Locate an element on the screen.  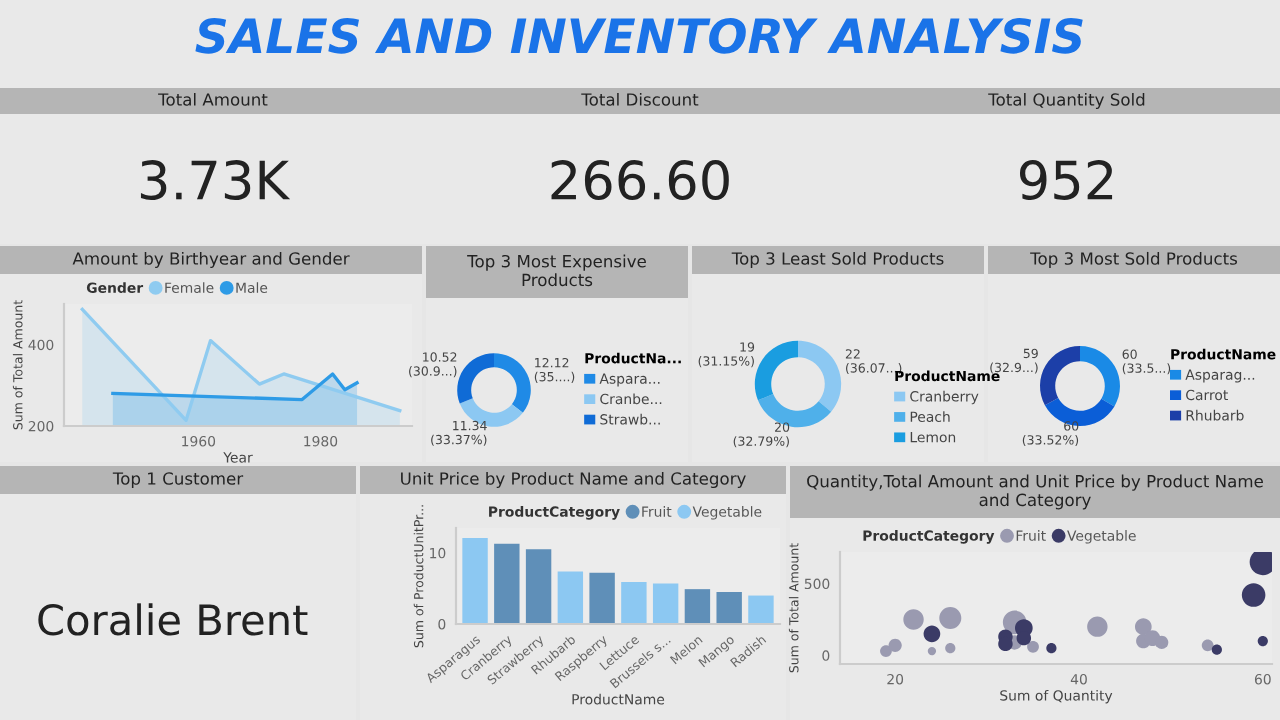
chart-title: Top 3 Most Expensive Products is located at coordinates (556, 270).